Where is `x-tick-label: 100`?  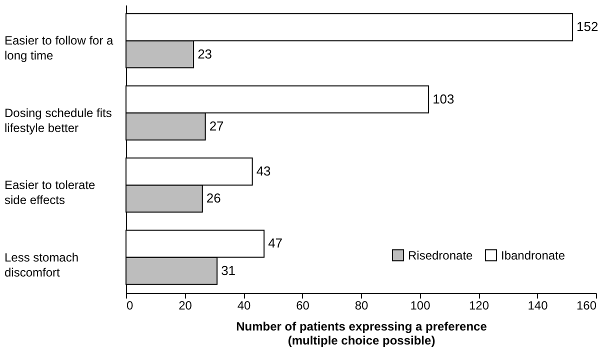
x-tick-label: 100 is located at coordinates (420, 305).